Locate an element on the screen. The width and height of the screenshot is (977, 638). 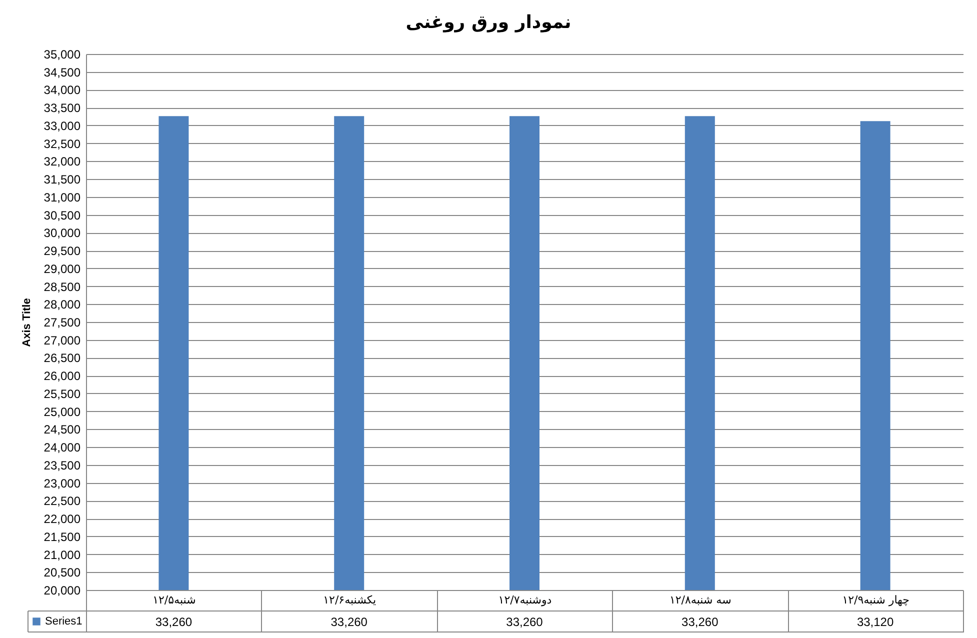
legend-label: Series1 is located at coordinates (63, 622).